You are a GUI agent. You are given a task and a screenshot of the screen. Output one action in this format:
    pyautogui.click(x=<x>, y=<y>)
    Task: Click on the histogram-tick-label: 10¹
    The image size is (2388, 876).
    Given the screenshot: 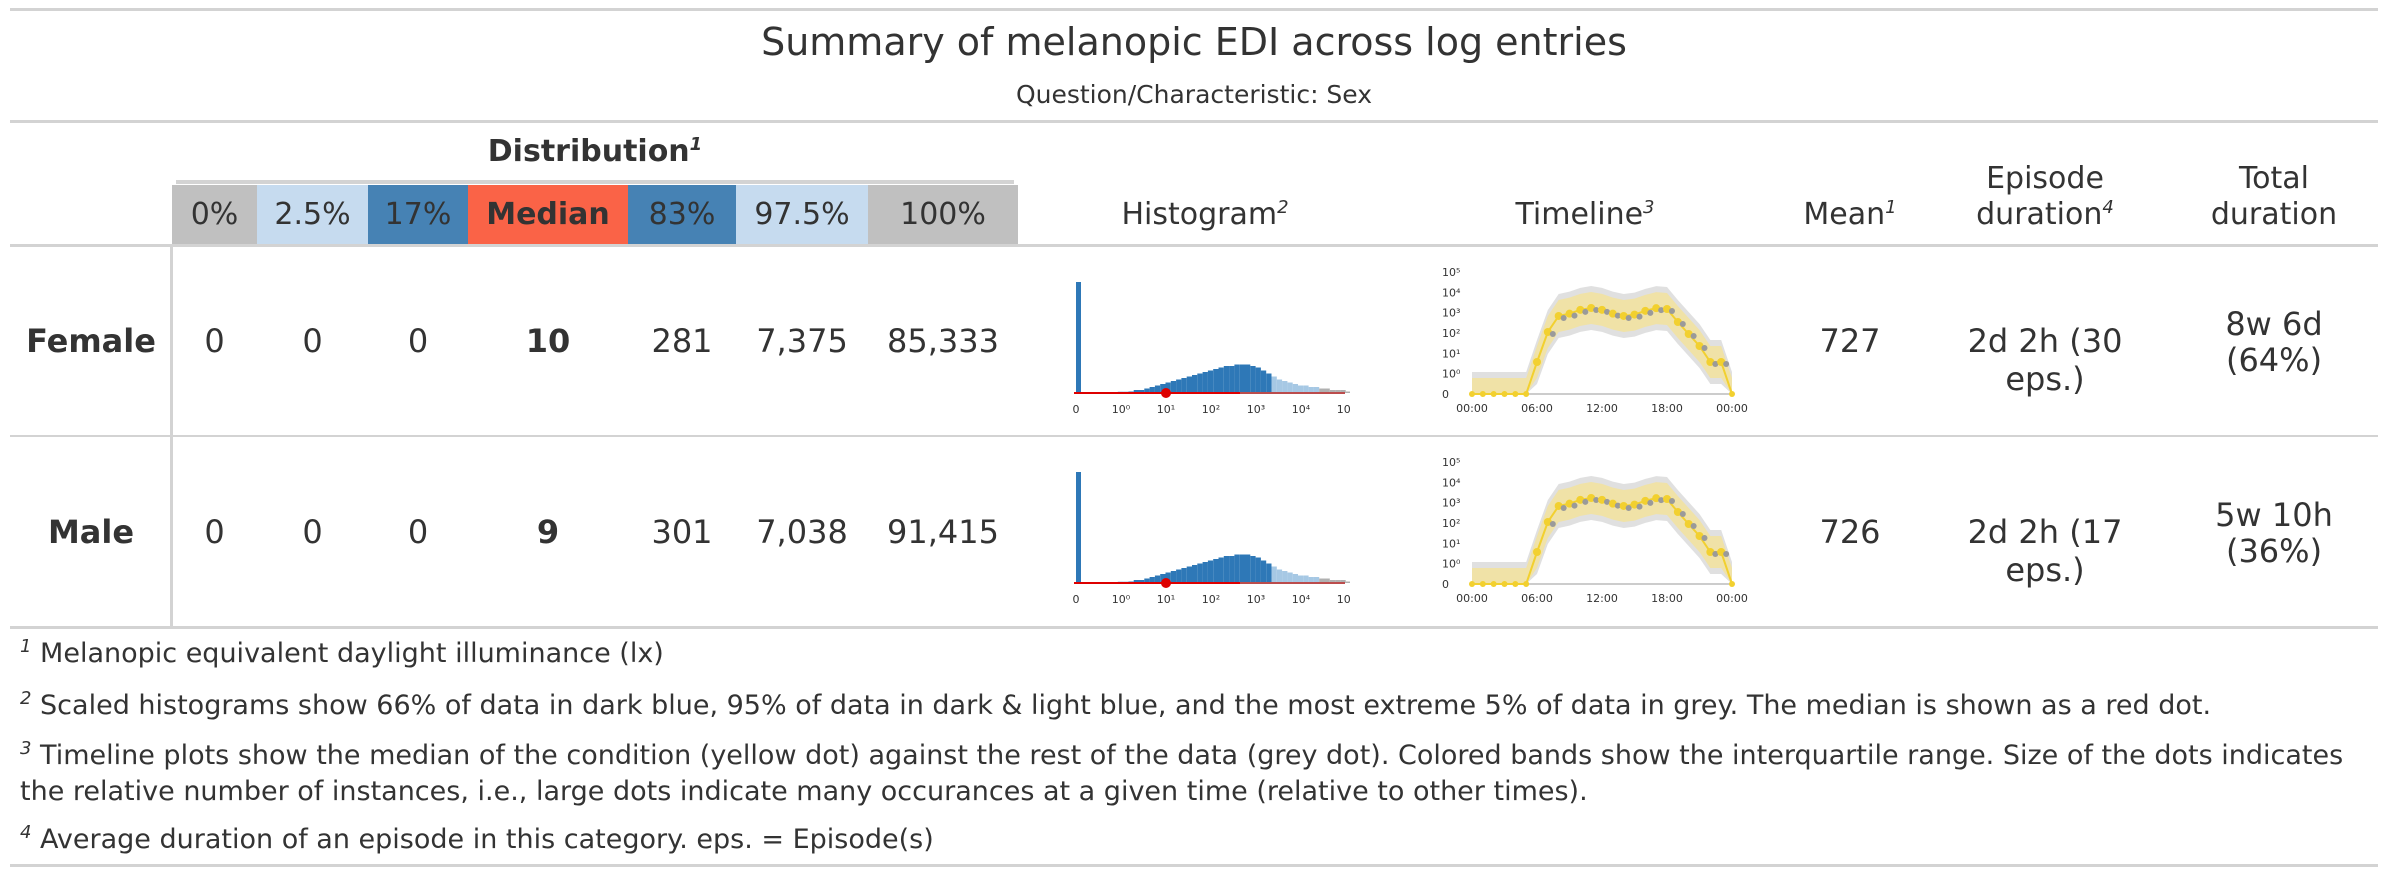 What is the action you would take?
    pyautogui.click(x=1166, y=599)
    